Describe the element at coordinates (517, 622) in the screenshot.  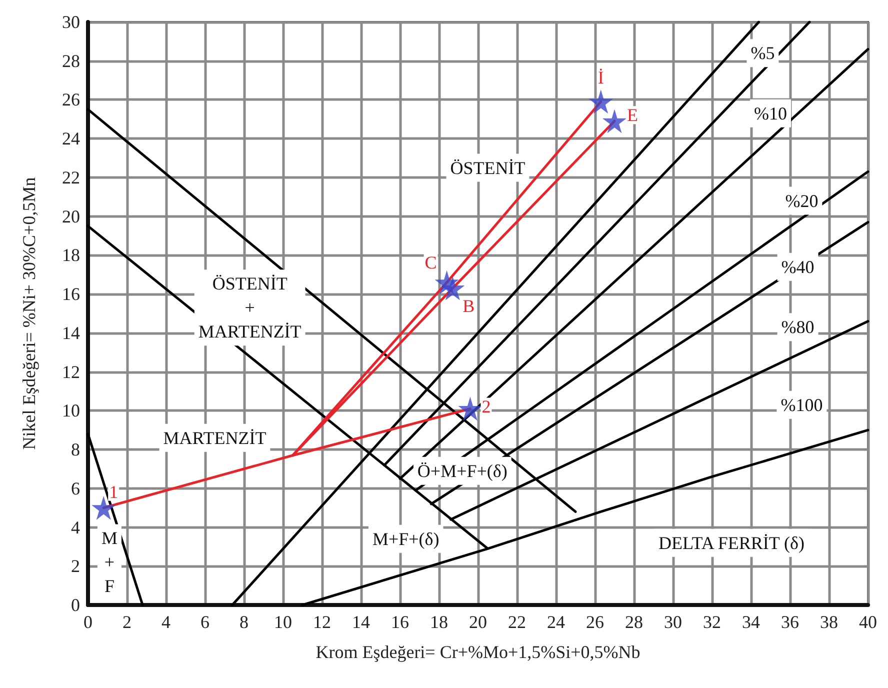
I see `x-tick-label: 22` at that location.